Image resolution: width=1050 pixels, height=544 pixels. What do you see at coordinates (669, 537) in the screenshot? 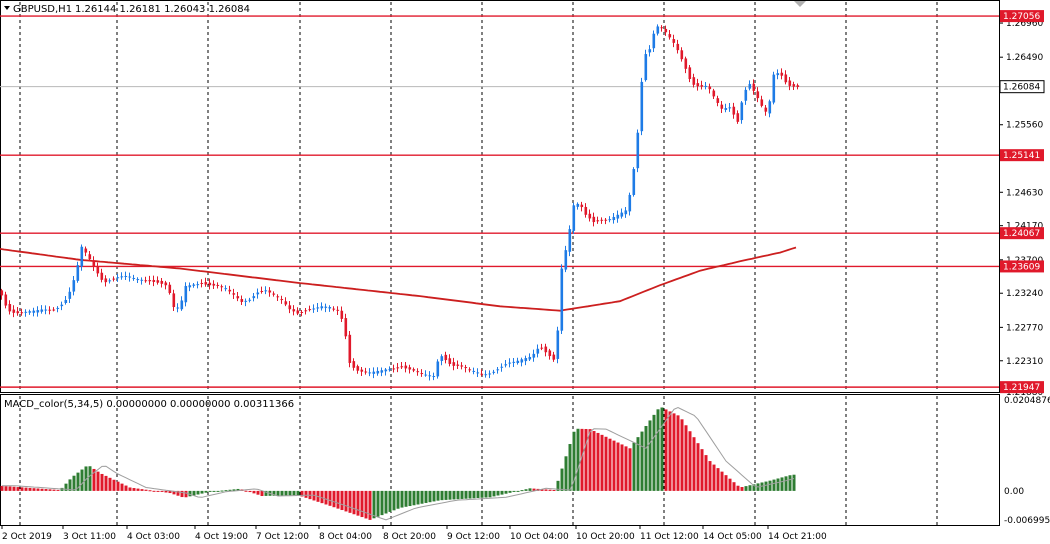
I see `time-tick-label: 11 Oct 12:00` at bounding box center [669, 537].